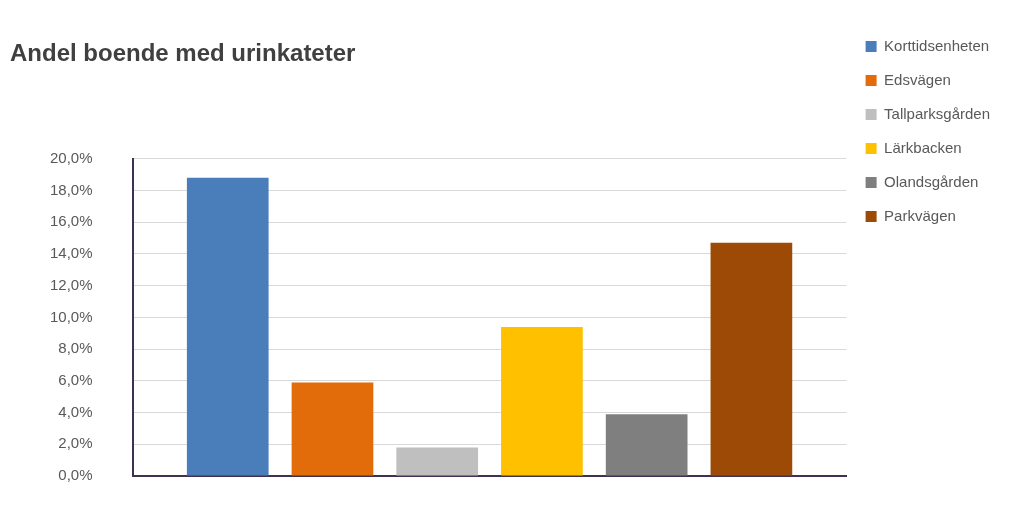 Image resolution: width=1015 pixels, height=525 pixels. I want to click on legend-label: Tallparksgården, so click(937, 113).